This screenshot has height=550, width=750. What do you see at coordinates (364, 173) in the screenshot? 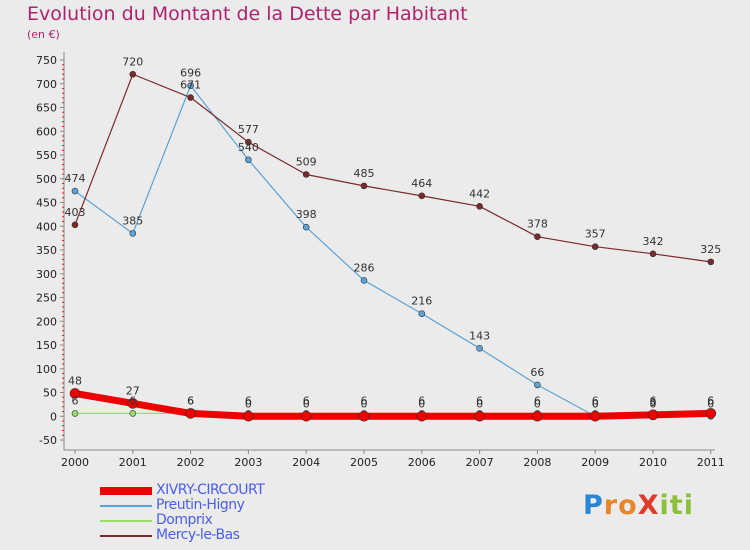
I see `data-label: 485` at bounding box center [364, 173].